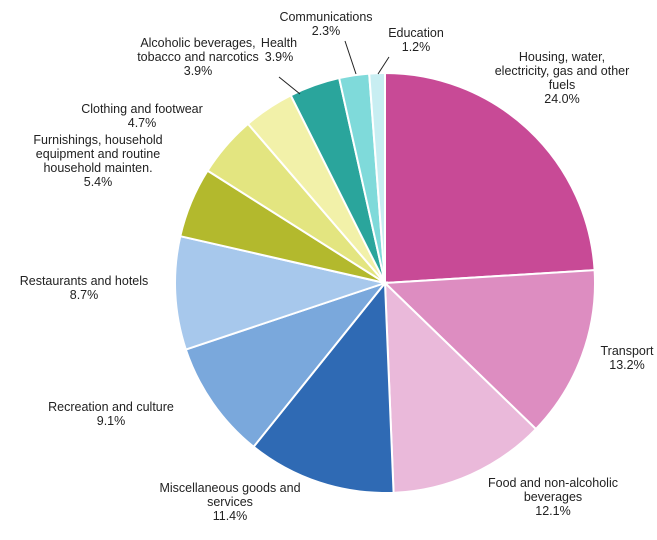 This screenshot has width=657, height=540. What do you see at coordinates (142, 109) in the screenshot?
I see `slice-name-line: Clothing and footwear` at bounding box center [142, 109].